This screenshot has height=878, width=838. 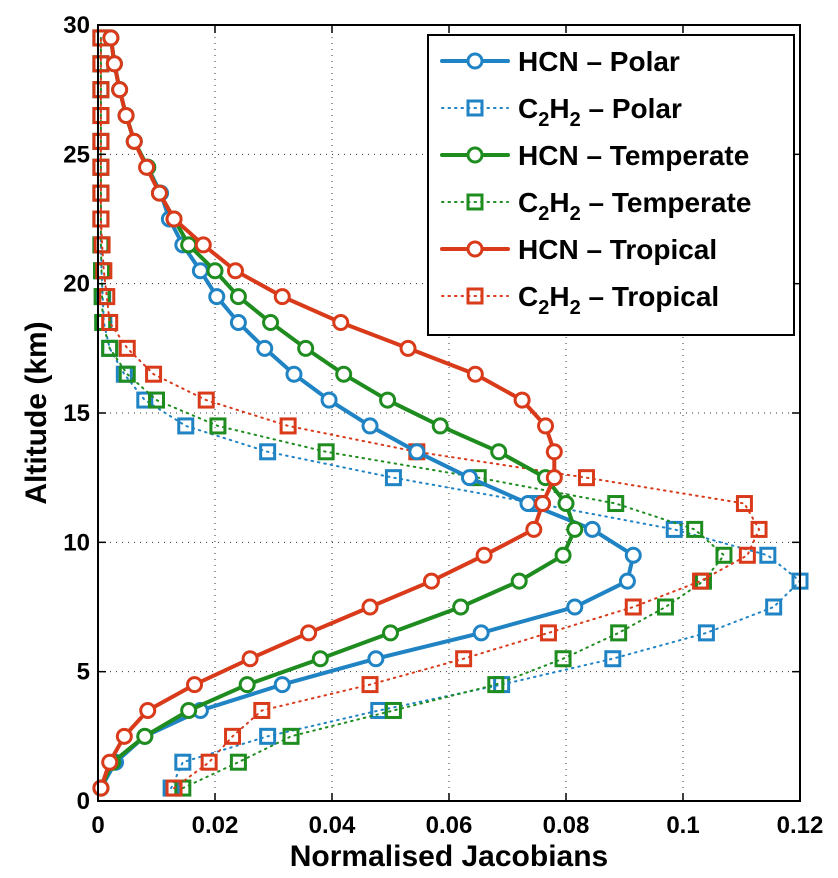 What do you see at coordinates (578, 249) in the screenshot?
I see `legend-item: HCN – Tropical` at bounding box center [578, 249].